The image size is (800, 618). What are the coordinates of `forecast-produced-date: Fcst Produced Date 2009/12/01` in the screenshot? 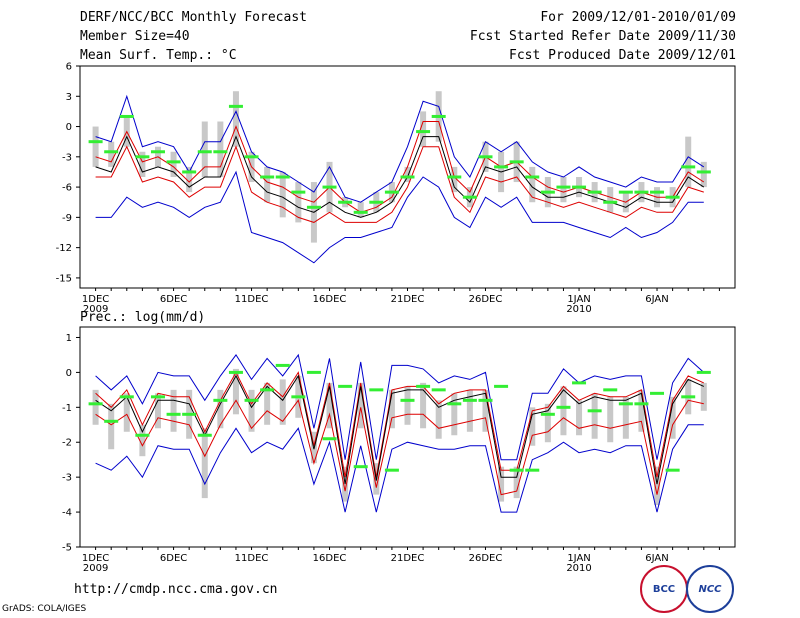 It's located at (622, 55).